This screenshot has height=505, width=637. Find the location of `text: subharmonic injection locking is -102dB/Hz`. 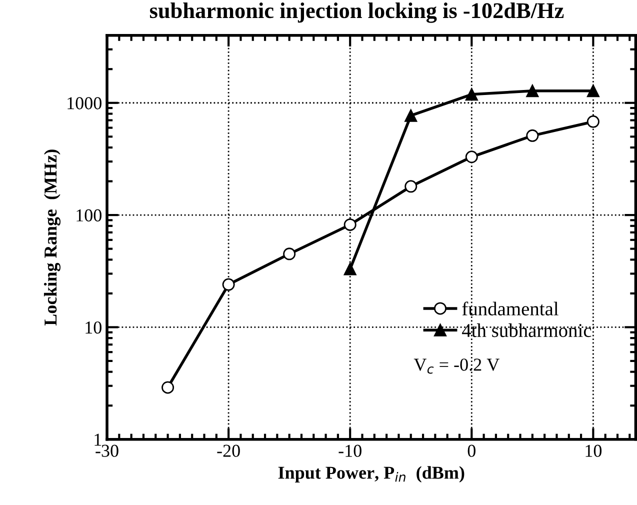

text: subharmonic injection locking is -102dB/Hz is located at coordinates (357, 12).